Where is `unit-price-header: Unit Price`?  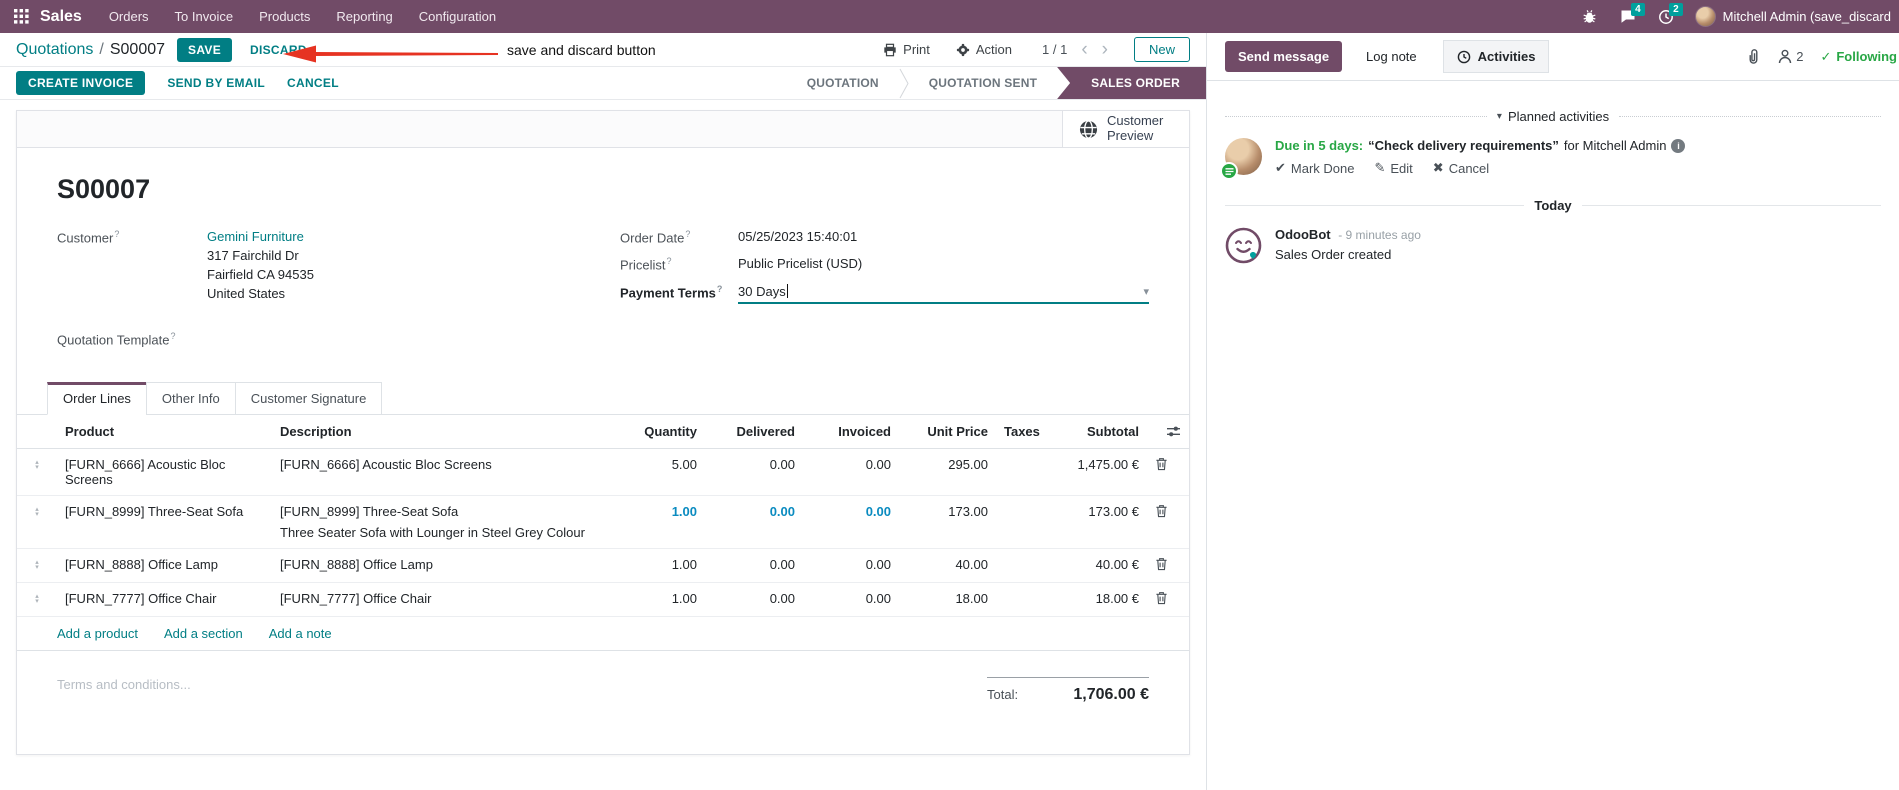
unit-price-header: Unit Price is located at coordinates (947, 432).